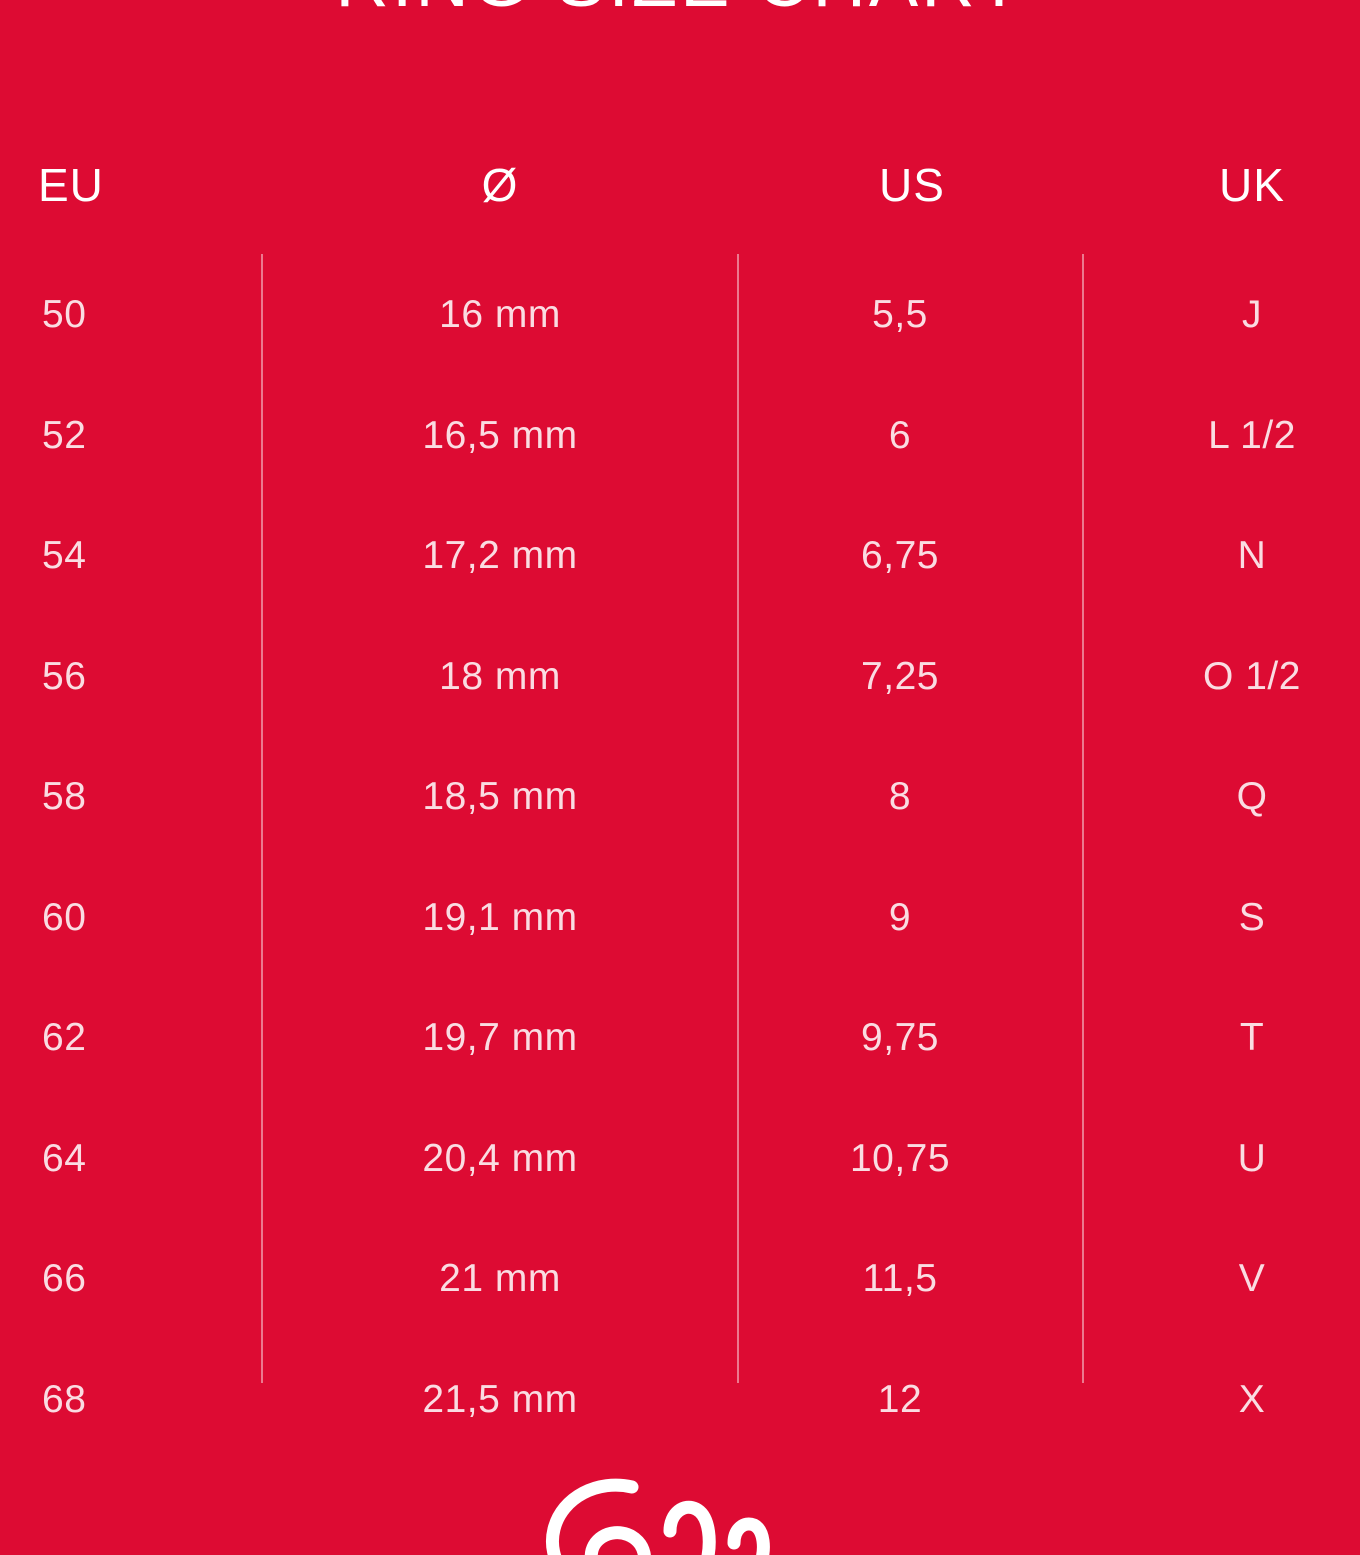 The image size is (1360, 1555). What do you see at coordinates (680, 1065) in the screenshot?
I see `table-row: 62 19,7 mm 9,75 T` at bounding box center [680, 1065].